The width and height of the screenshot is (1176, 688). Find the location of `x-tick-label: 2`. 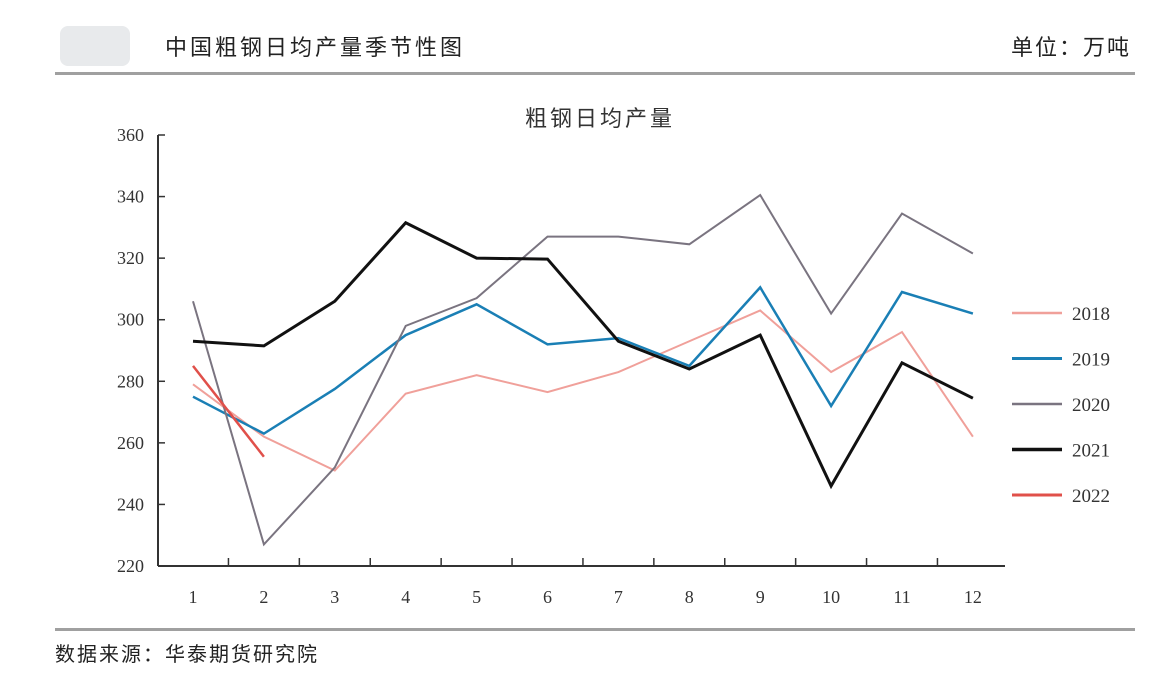

x-tick-label: 2 is located at coordinates (263, 597).